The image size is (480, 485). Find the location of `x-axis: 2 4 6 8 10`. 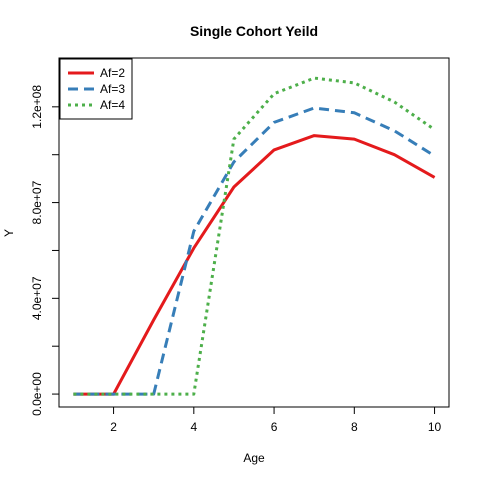

x-axis: 2 4 6 8 10 is located at coordinates (276, 420).